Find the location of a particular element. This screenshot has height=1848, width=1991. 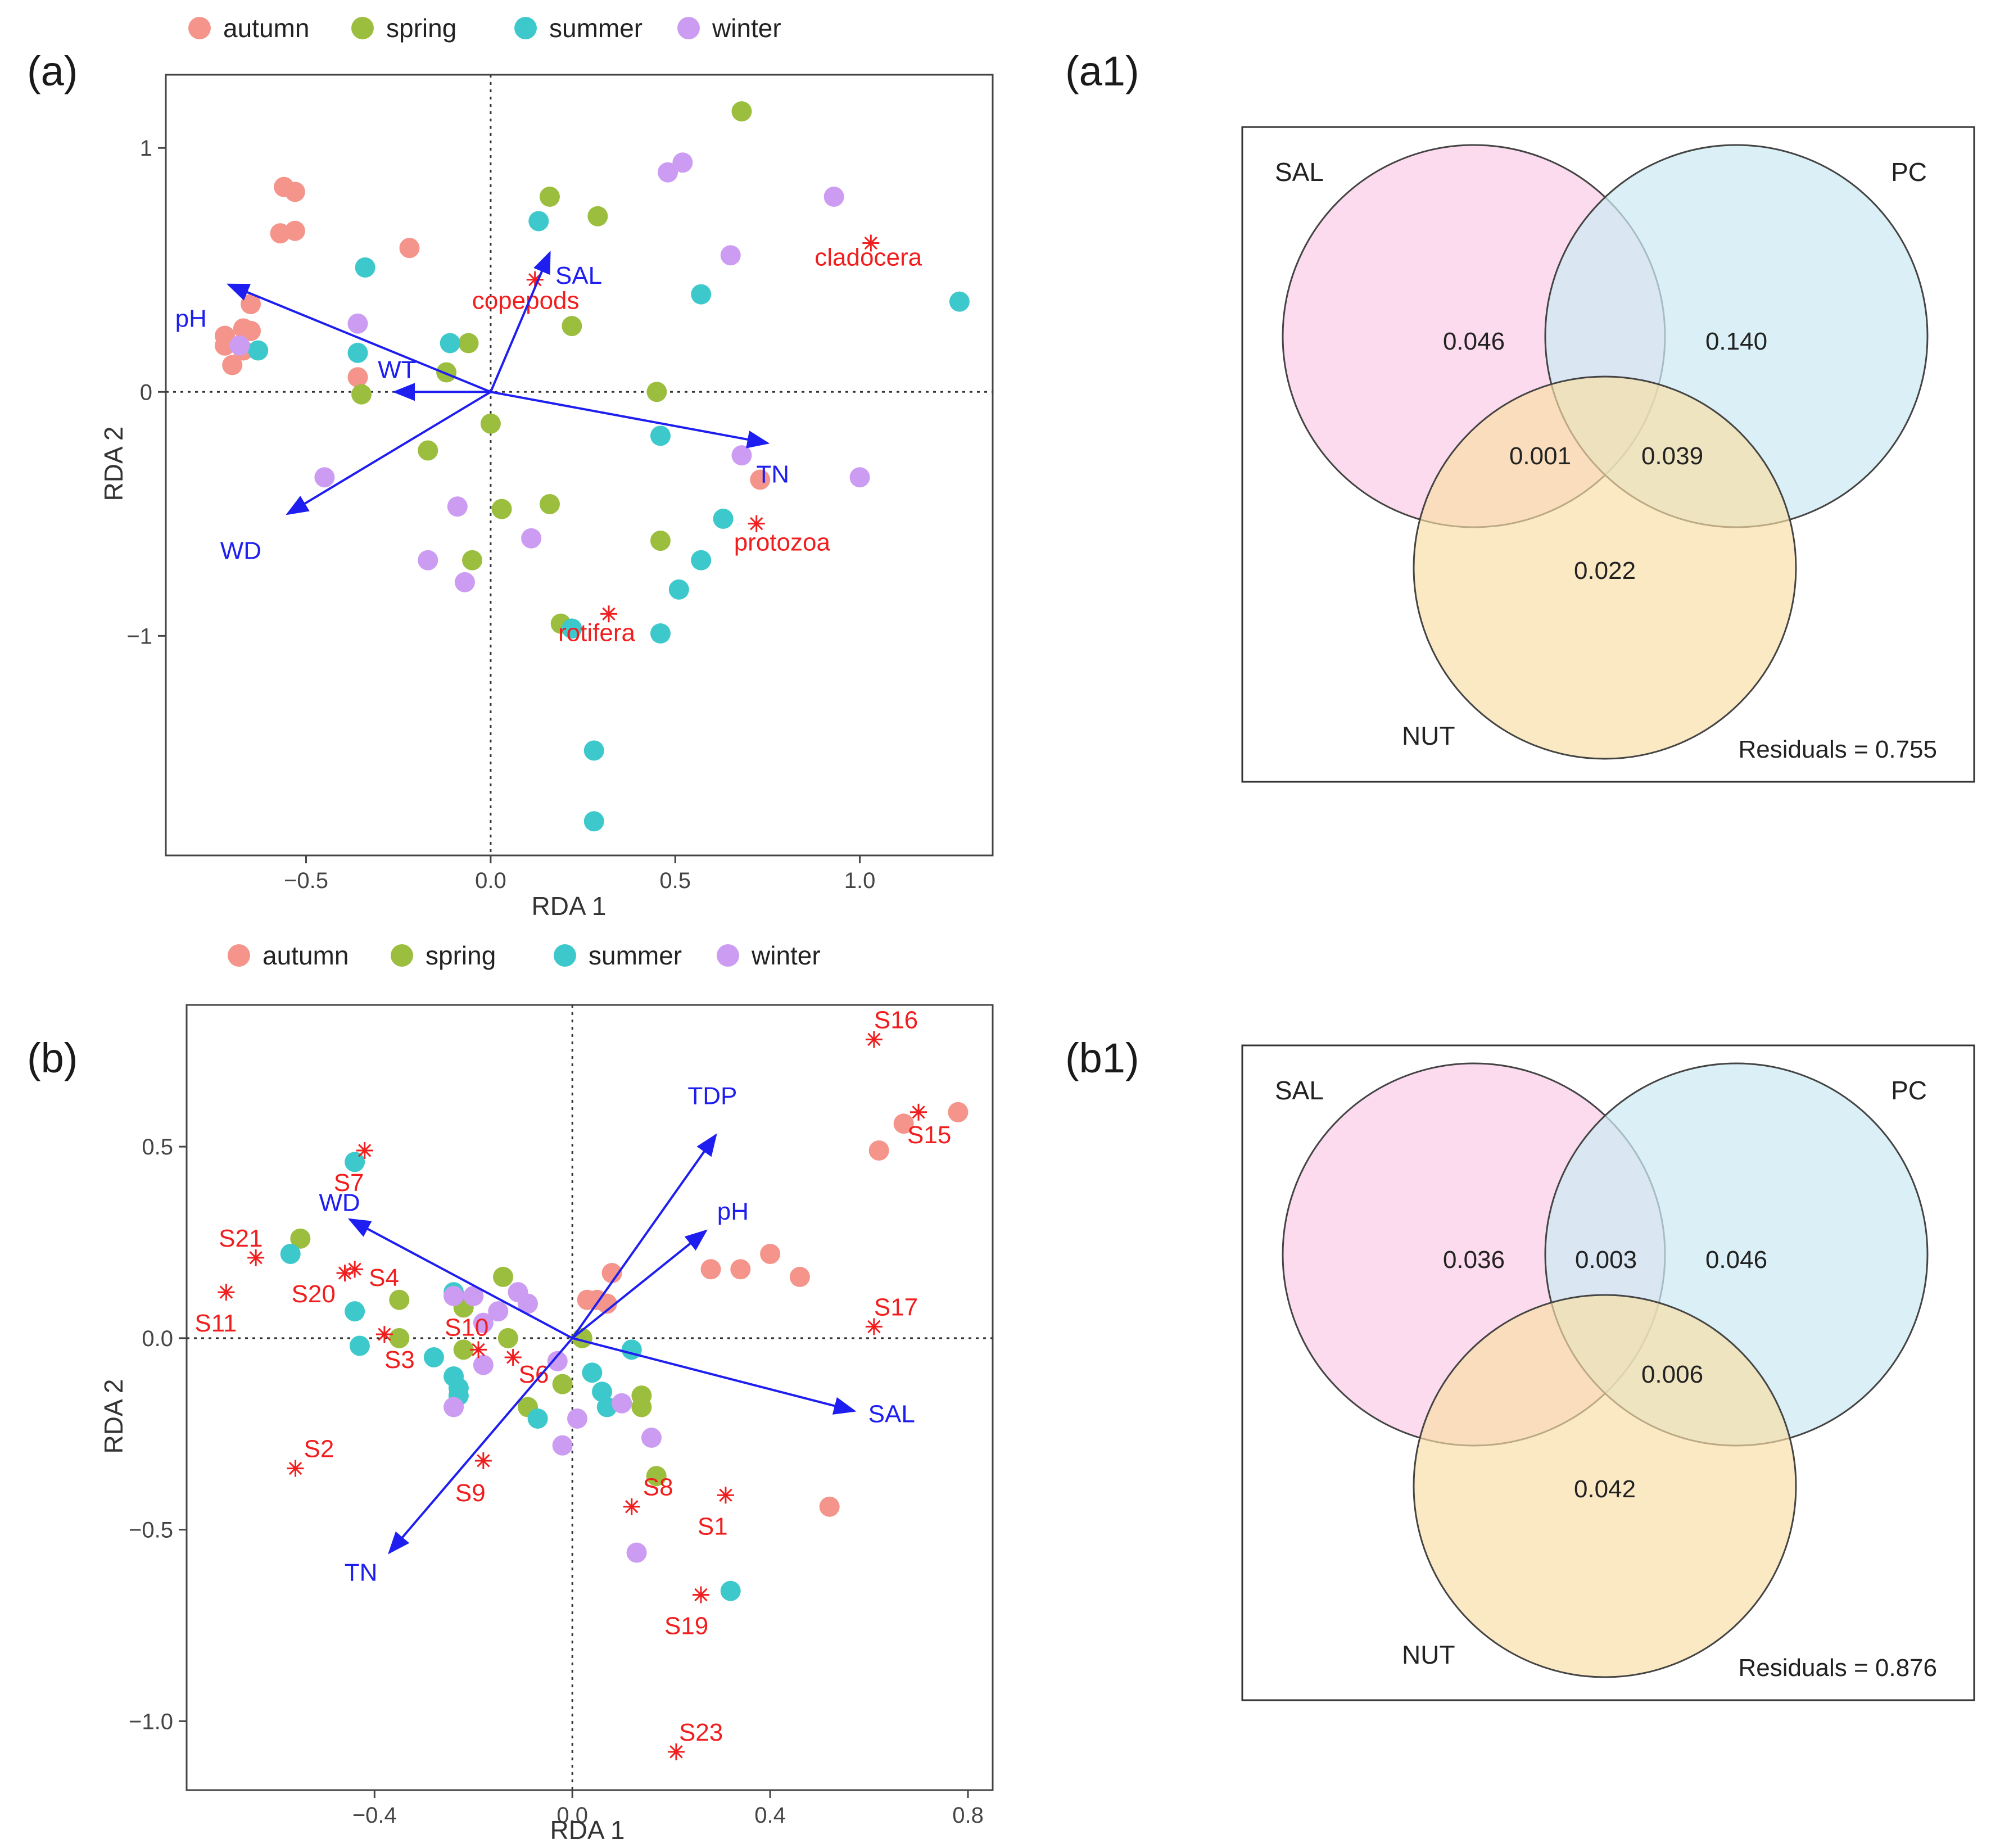

x-tick-label: 0.8 is located at coordinates (968, 1815).